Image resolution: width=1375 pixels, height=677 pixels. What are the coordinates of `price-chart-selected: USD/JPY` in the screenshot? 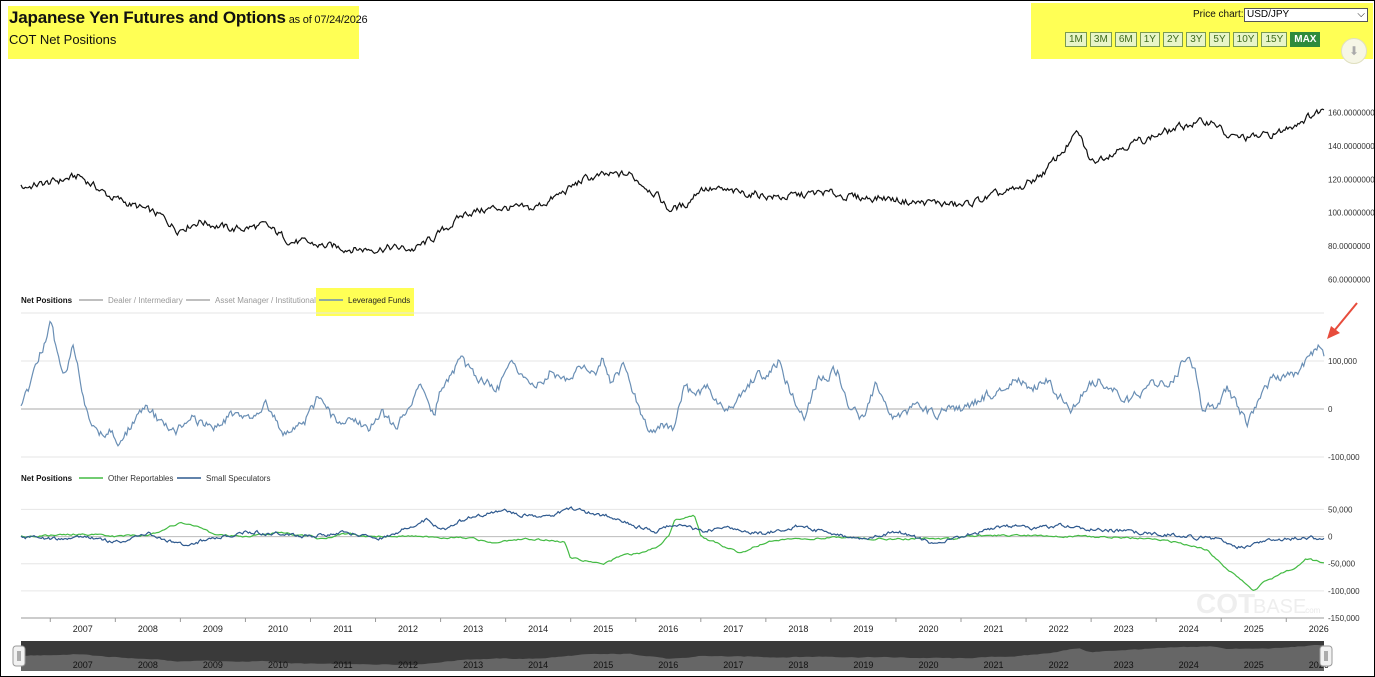 It's located at (1268, 14).